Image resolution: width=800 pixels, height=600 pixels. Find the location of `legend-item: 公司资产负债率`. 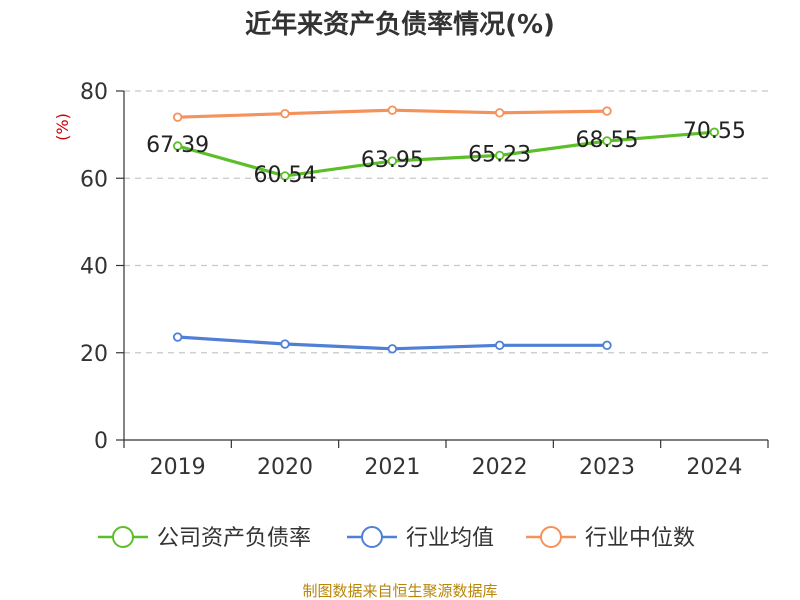

legend-item: 公司资产负债率 is located at coordinates (204, 538).